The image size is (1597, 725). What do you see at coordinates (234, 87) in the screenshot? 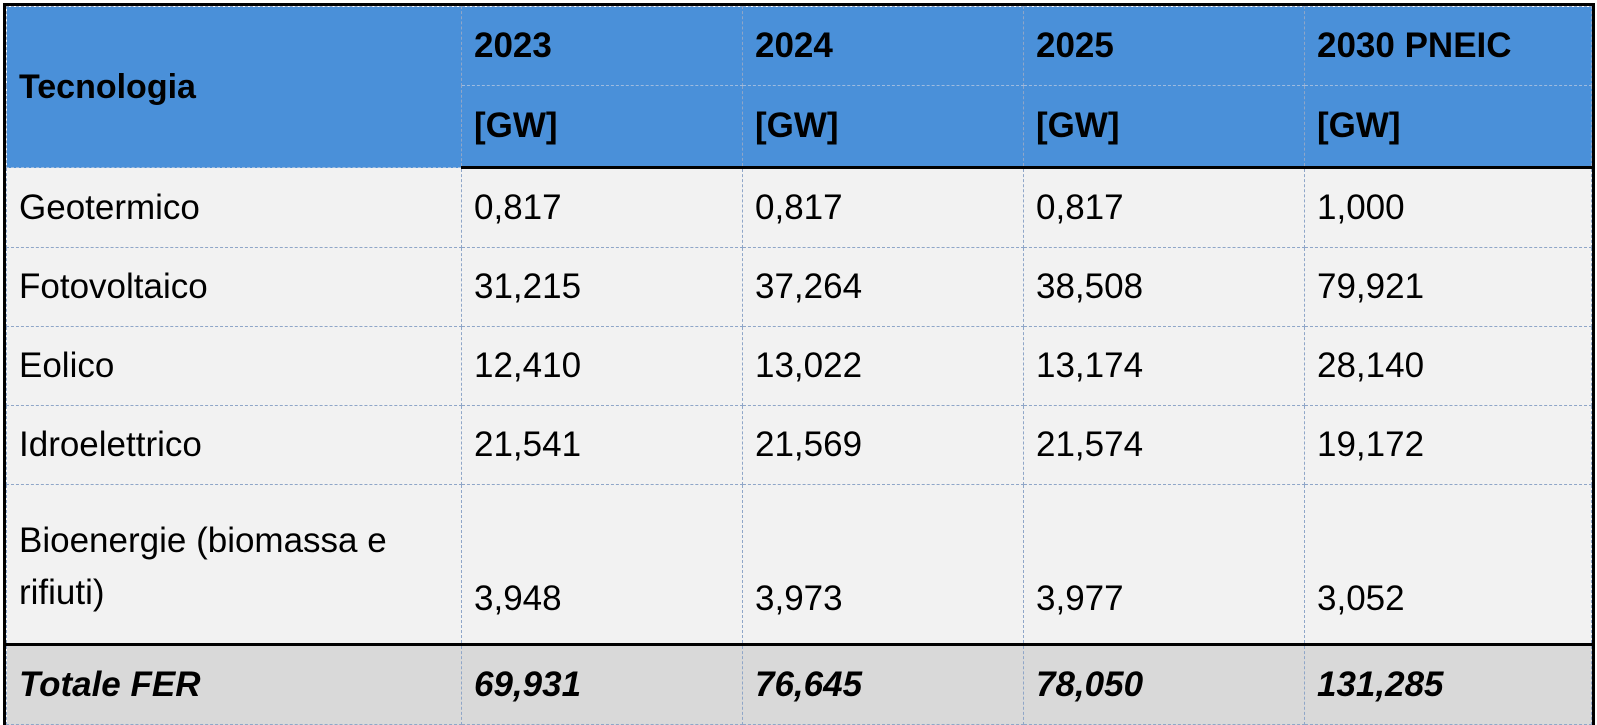
I see `header-technology: Tecnologia` at bounding box center [234, 87].